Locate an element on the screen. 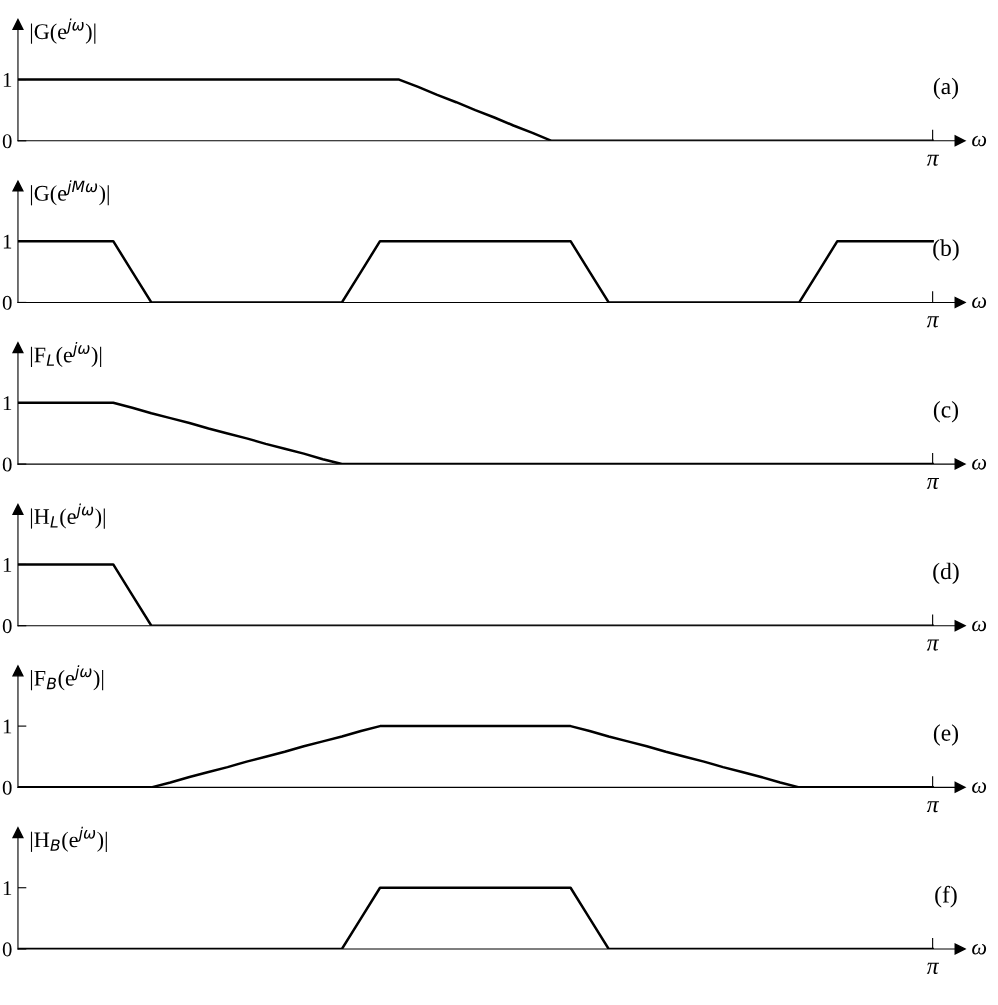  annotation: (f) is located at coordinates (946, 896).